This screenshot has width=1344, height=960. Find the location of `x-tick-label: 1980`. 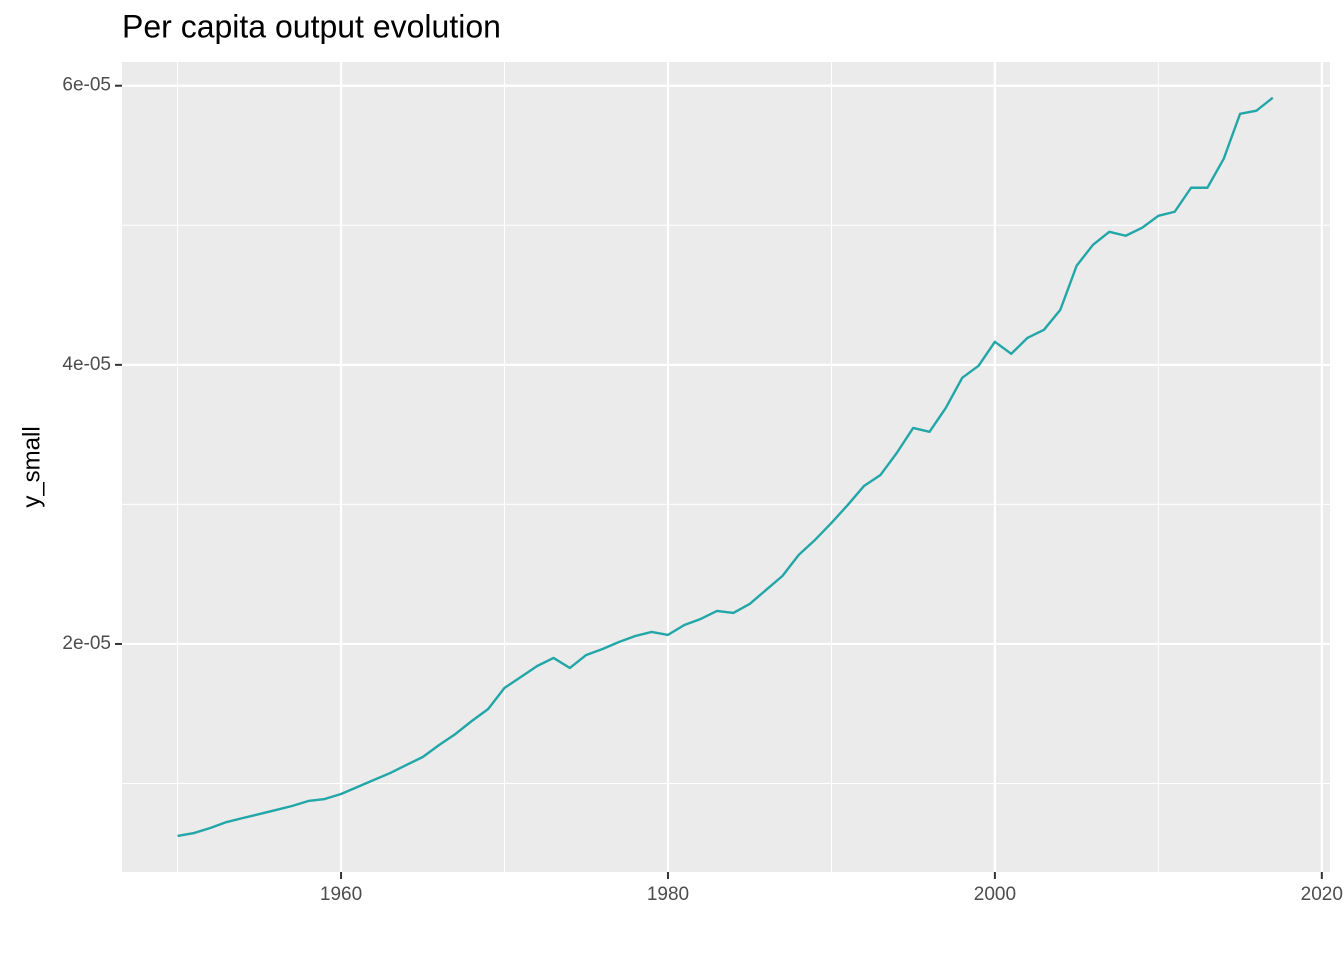

x-tick-label: 1980 is located at coordinates (668, 894).